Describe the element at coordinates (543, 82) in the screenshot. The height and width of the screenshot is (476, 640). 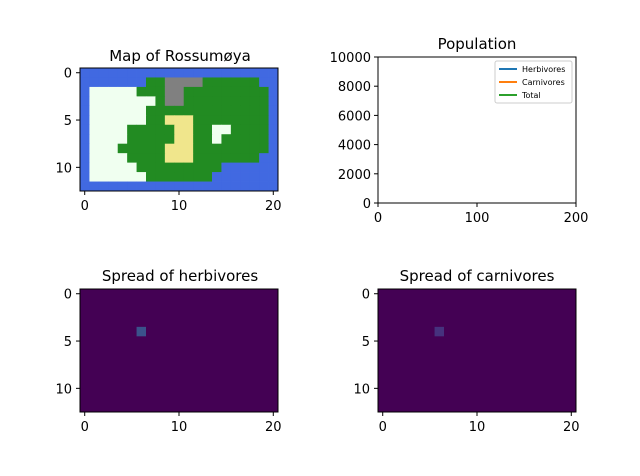
I see `legend-label-carnivores: Carnivores` at that location.